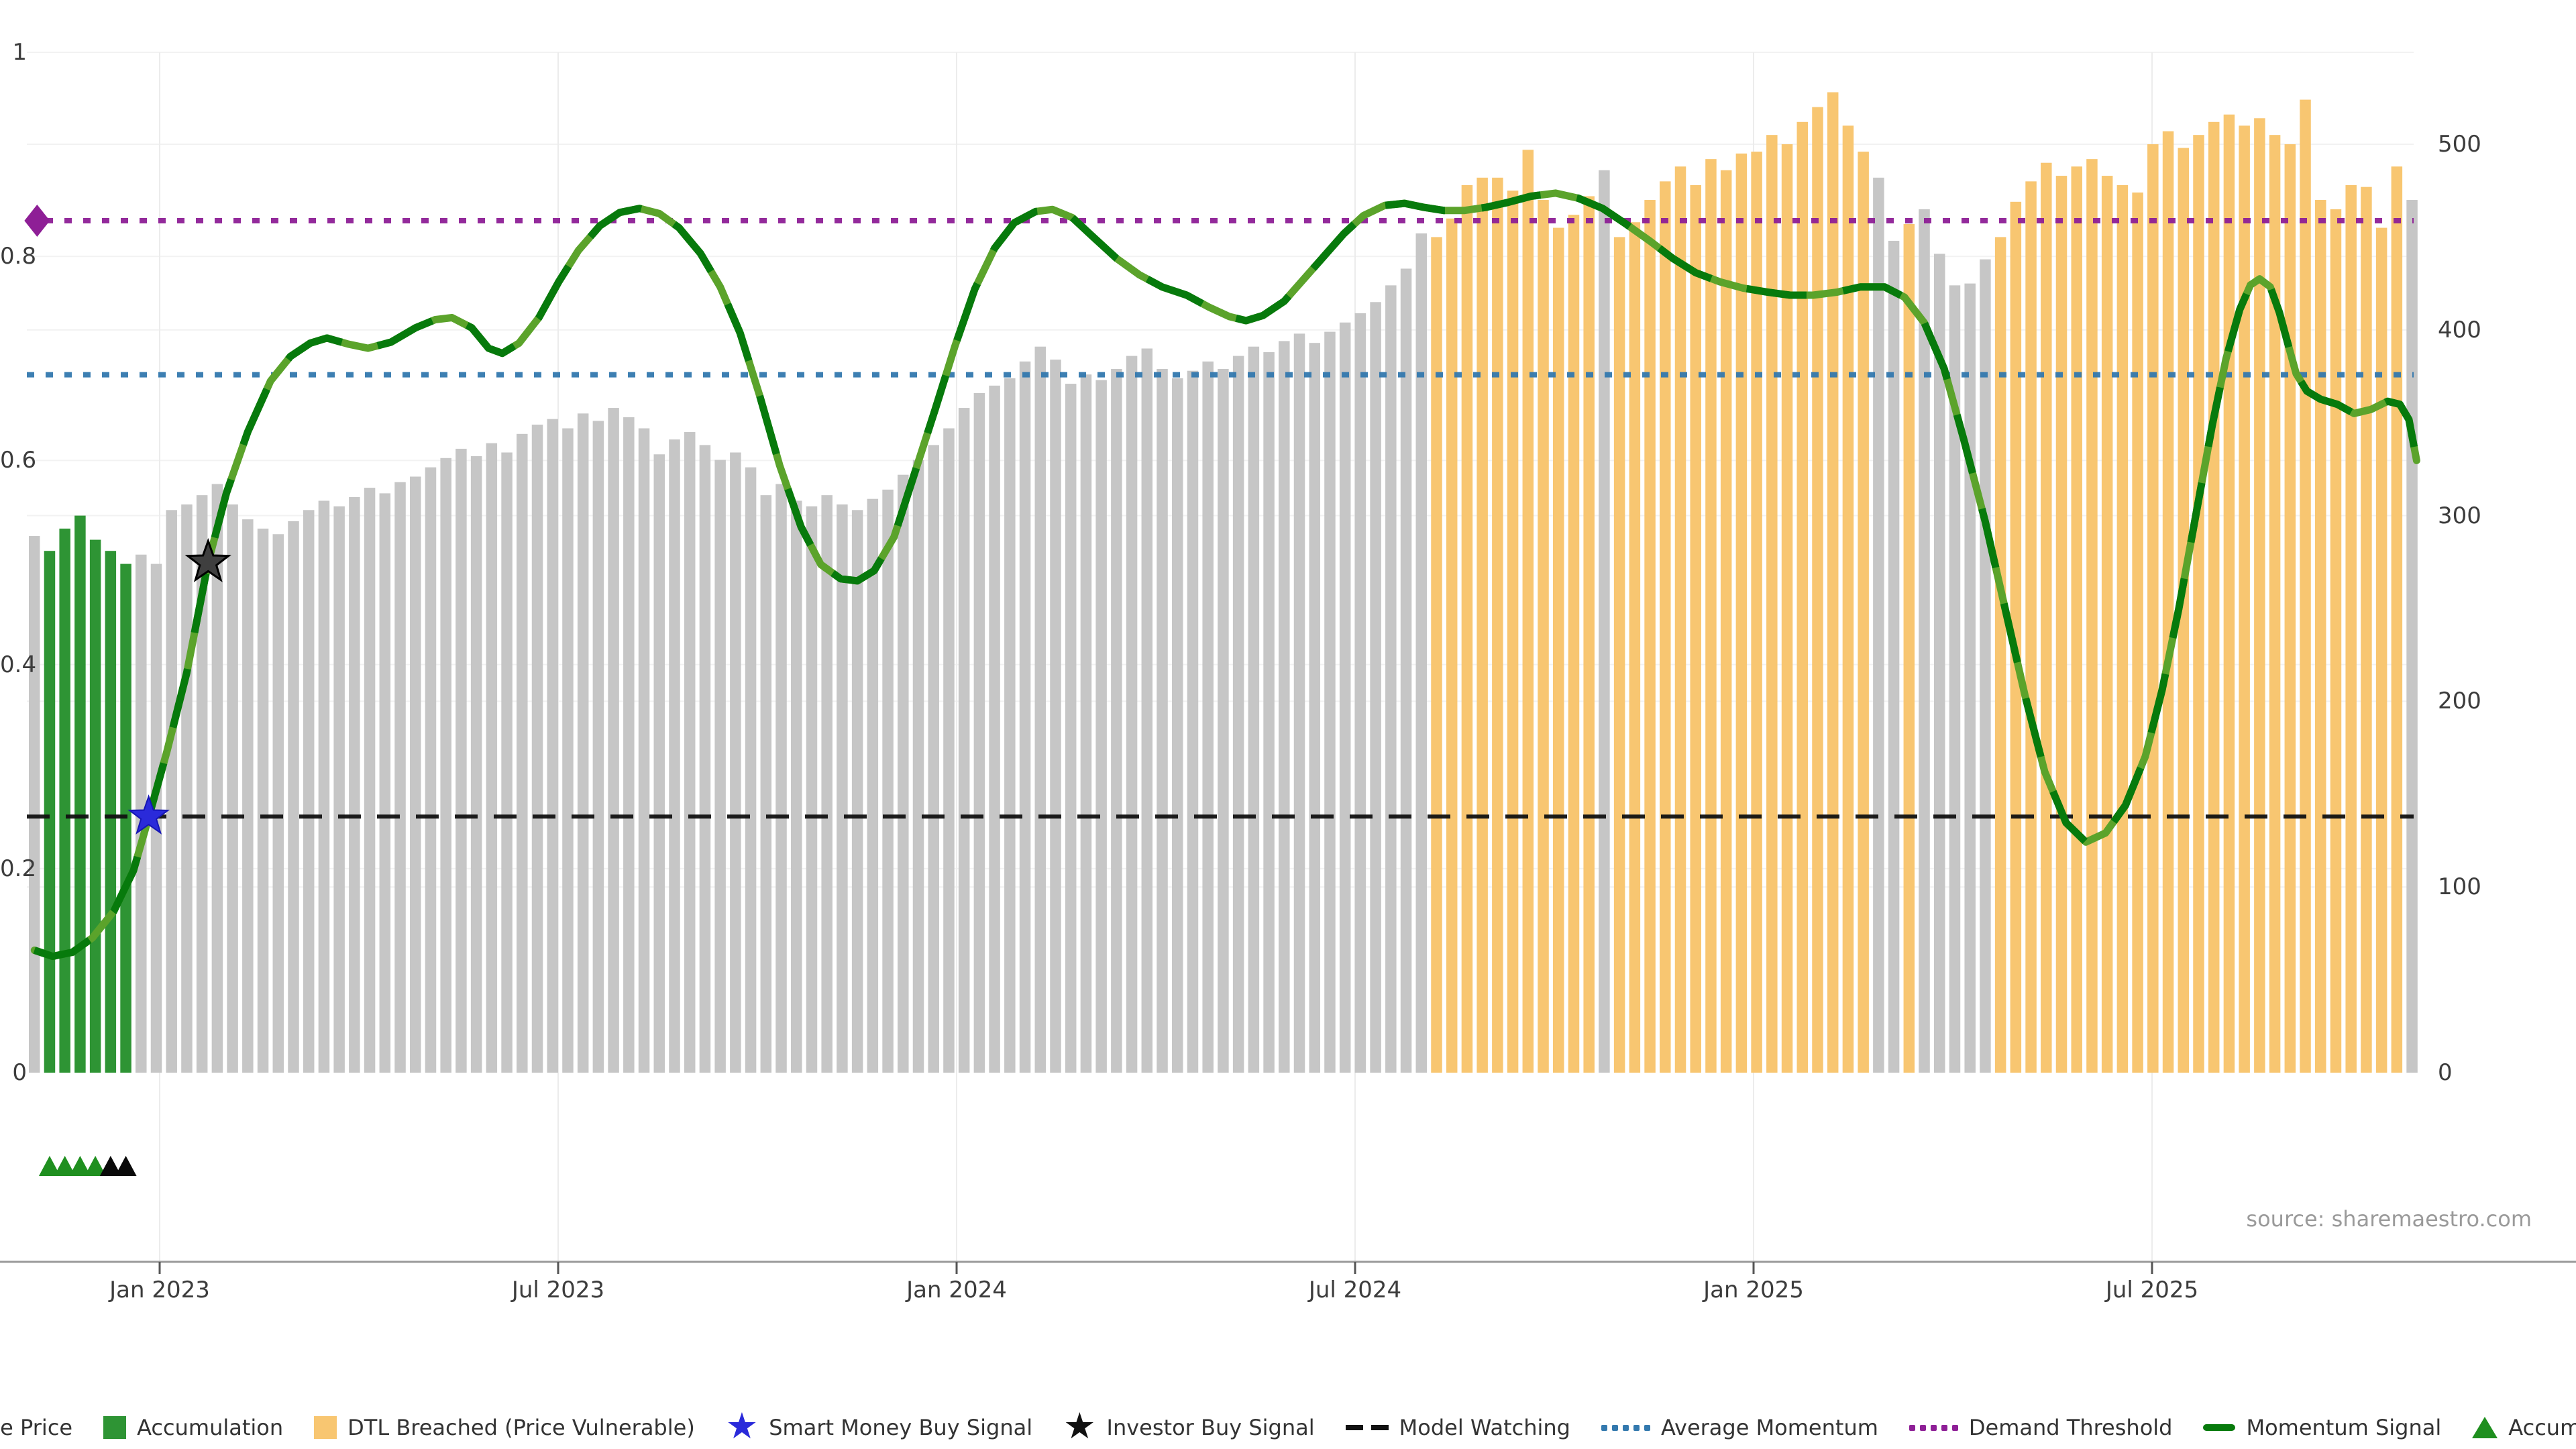  I want to click on right-axis-tick: 0, so click(2445, 1072).